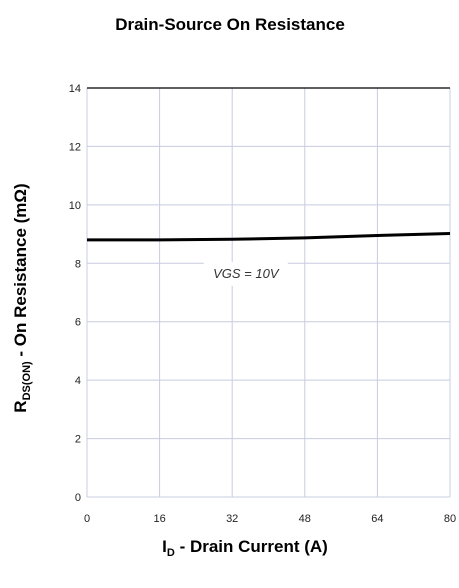  What do you see at coordinates (78, 323) in the screenshot?
I see `y-tick-label: 6` at bounding box center [78, 323].